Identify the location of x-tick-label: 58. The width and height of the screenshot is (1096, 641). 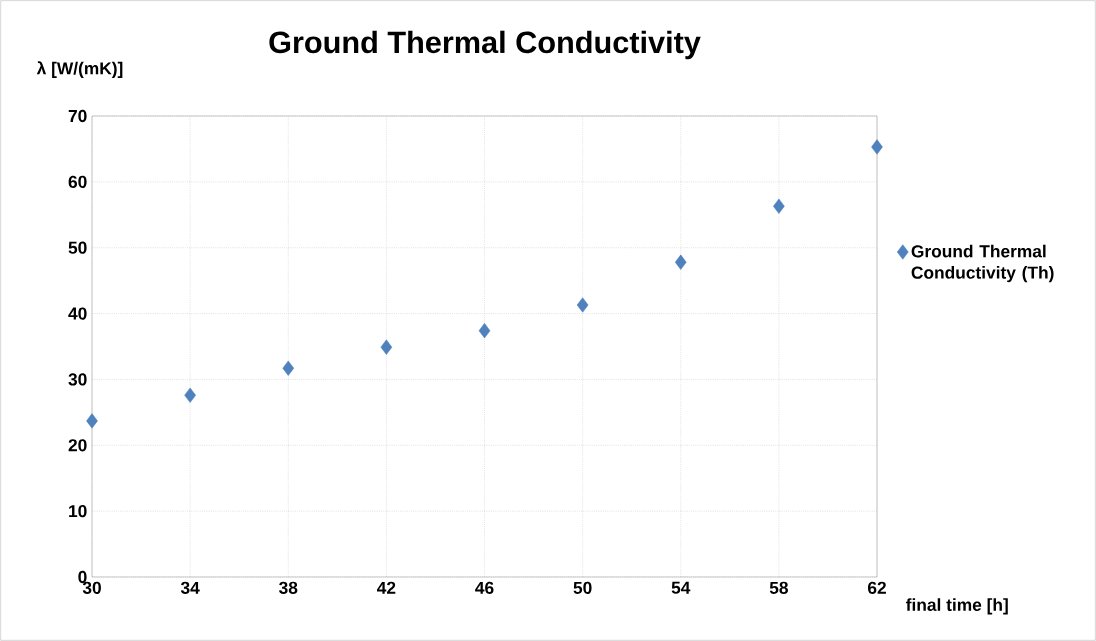
(778, 587).